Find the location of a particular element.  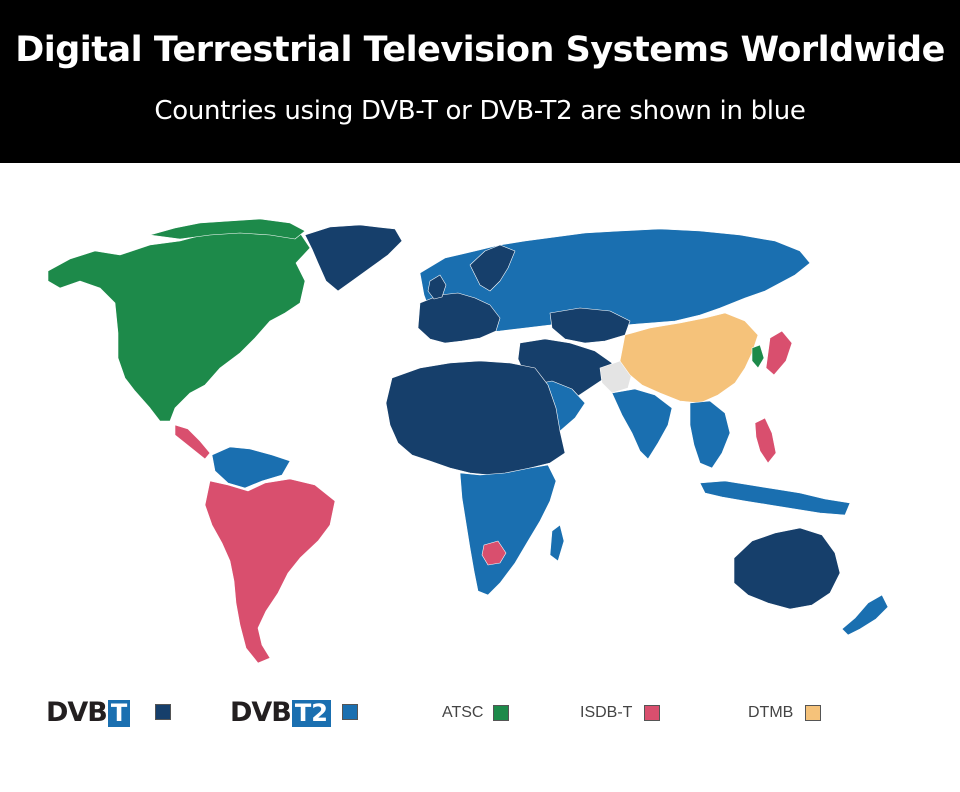

scandinavia-region is located at coordinates (492, 268).